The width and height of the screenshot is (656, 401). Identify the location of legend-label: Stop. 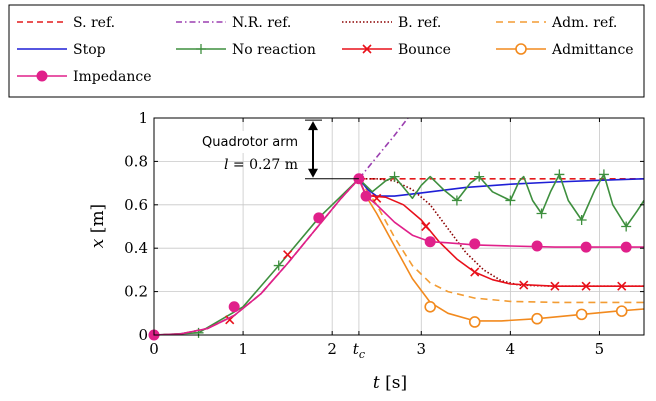
(89, 50).